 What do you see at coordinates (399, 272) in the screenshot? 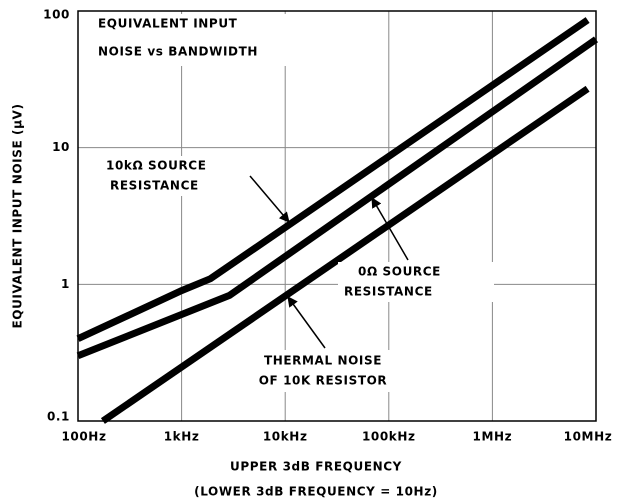
I see `annotation: 0Ω SOURCE` at bounding box center [399, 272].